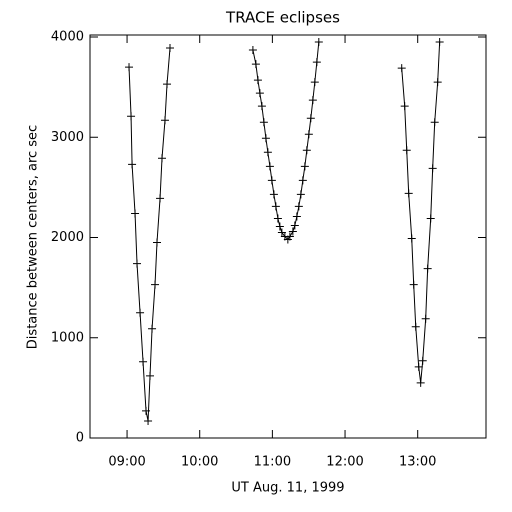 This screenshot has width=512, height=512. What do you see at coordinates (67, 37) in the screenshot?
I see `y-tick-label: 4000` at bounding box center [67, 37].